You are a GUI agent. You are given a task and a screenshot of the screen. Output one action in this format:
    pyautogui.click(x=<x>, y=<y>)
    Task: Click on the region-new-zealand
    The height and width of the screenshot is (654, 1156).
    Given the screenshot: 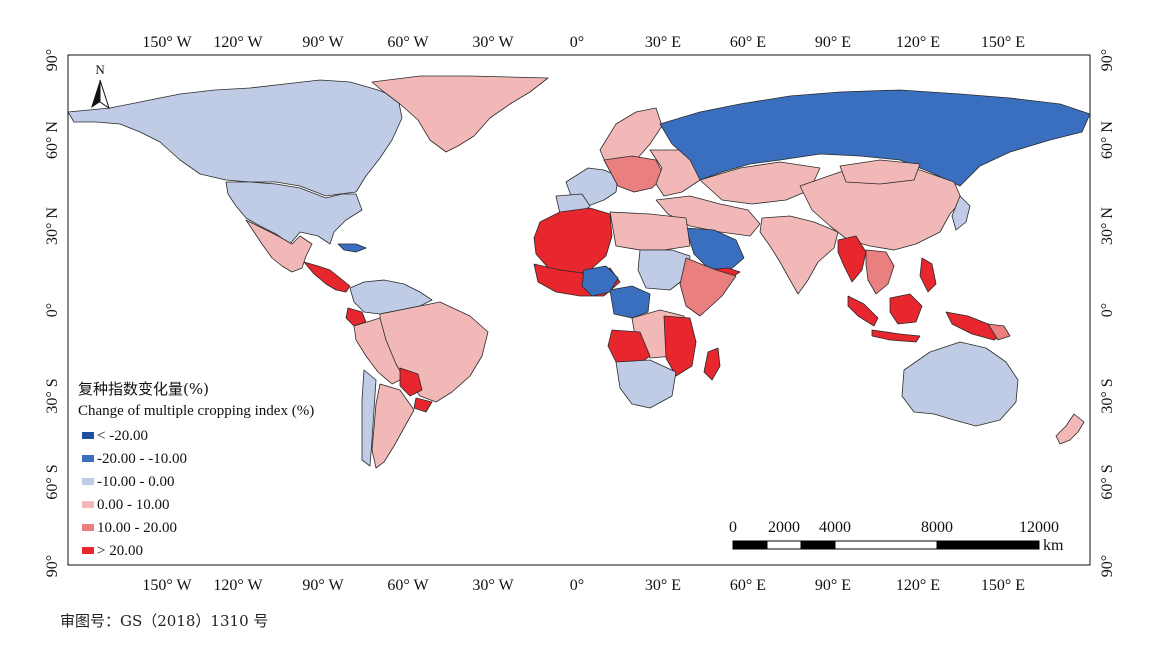 What is the action you would take?
    pyautogui.click(x=1070, y=429)
    